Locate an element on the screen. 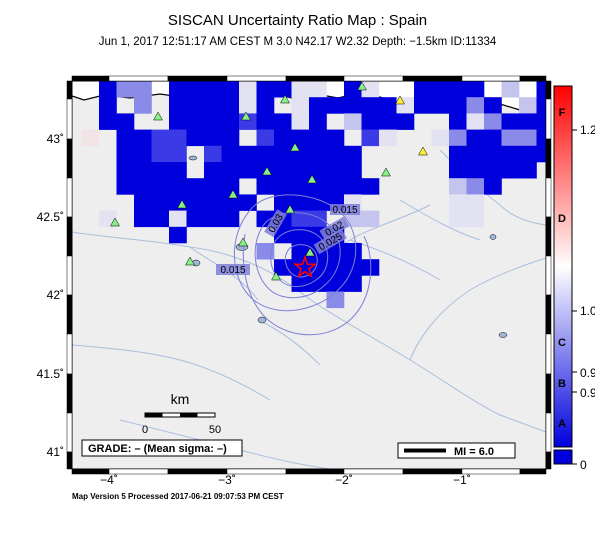  map-title: SISCAN Uncertainty Ratio Map : Spain is located at coordinates (297, 20).